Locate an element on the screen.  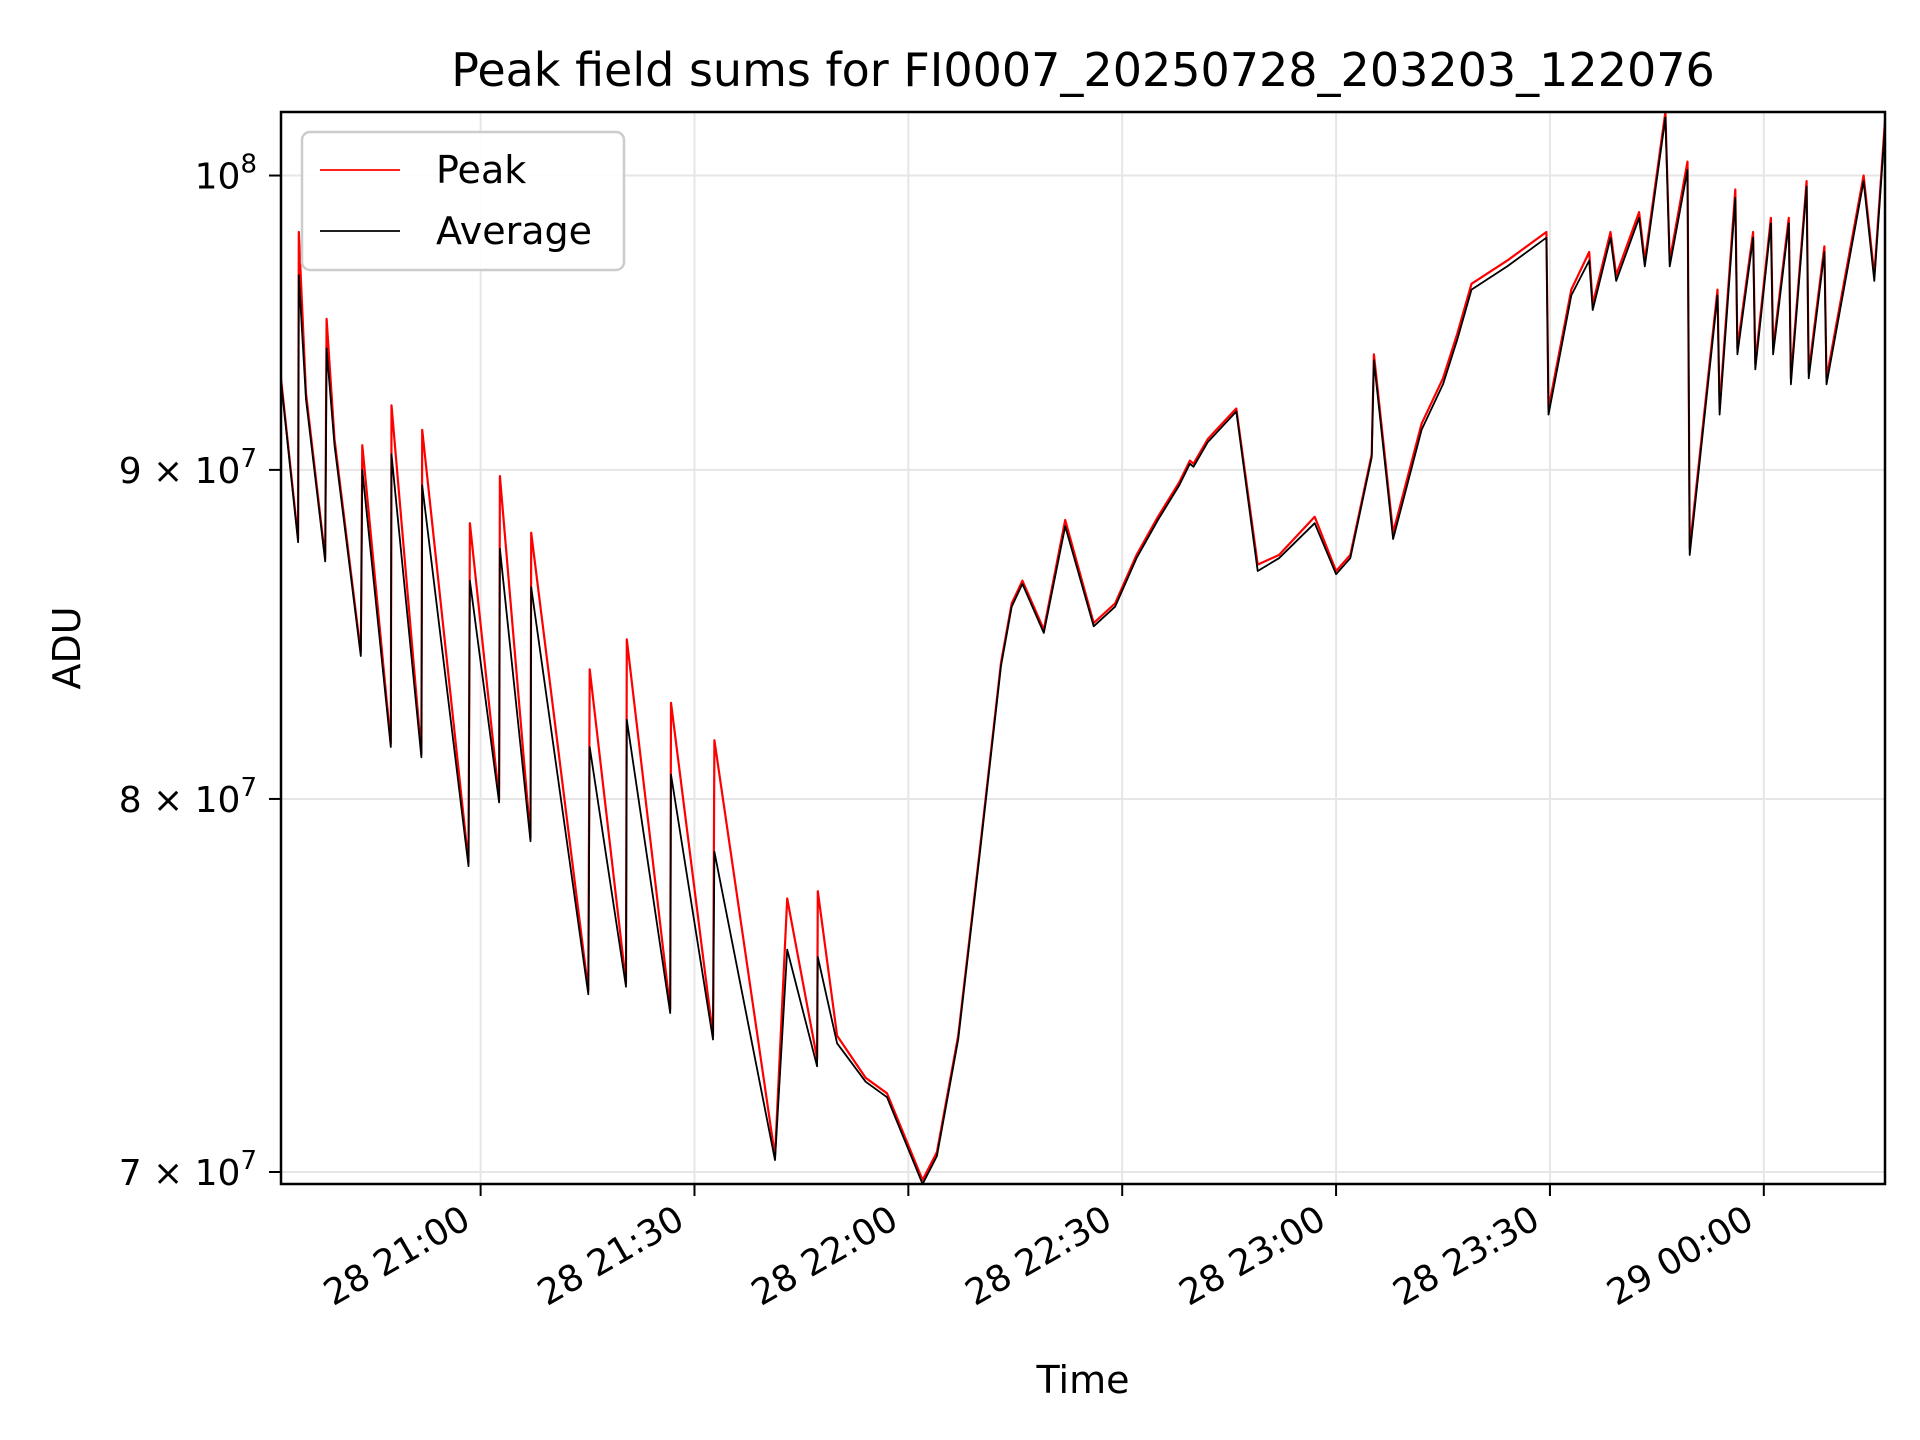
x-tick-label: 28 22:30 is located at coordinates (1039, 1256).